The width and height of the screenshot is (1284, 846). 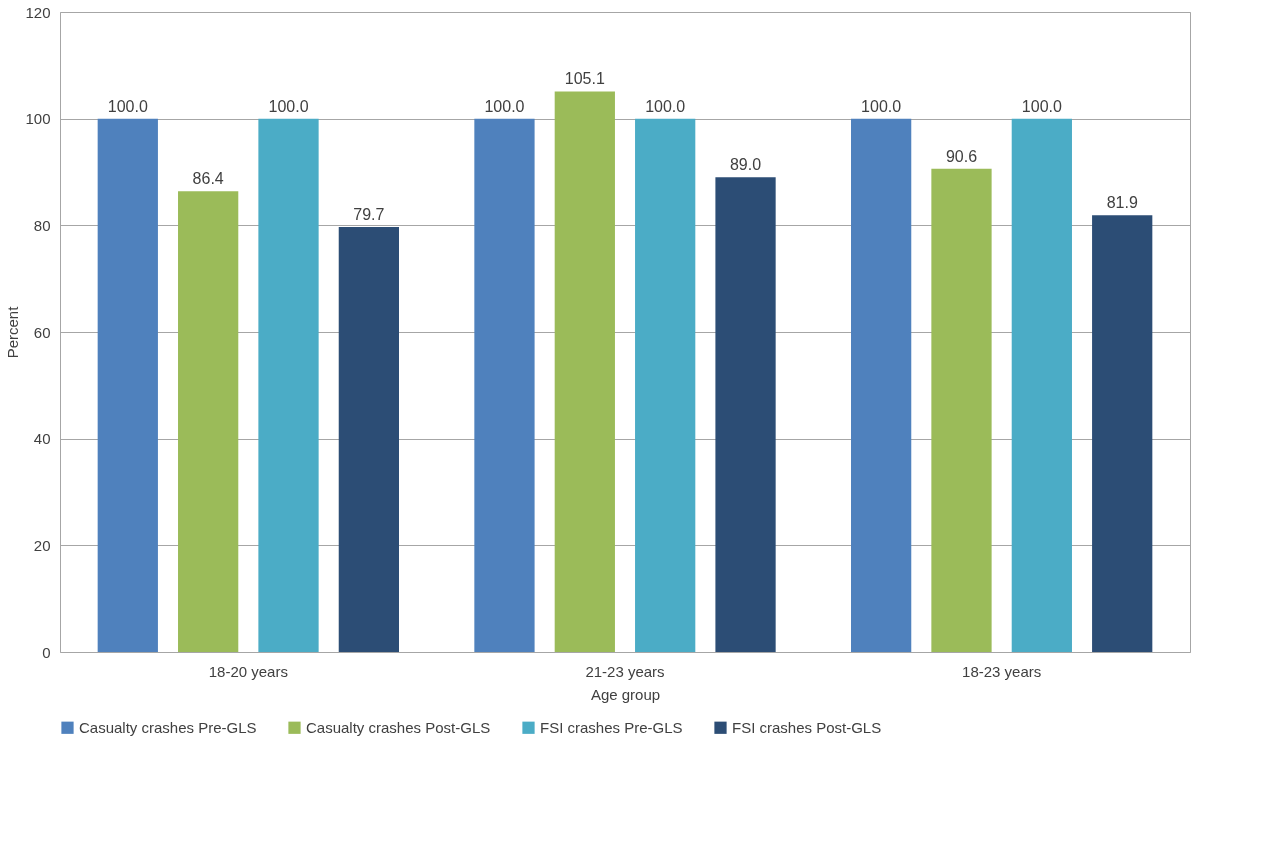 I want to click on y-tick-label: 80, so click(x=42, y=225).